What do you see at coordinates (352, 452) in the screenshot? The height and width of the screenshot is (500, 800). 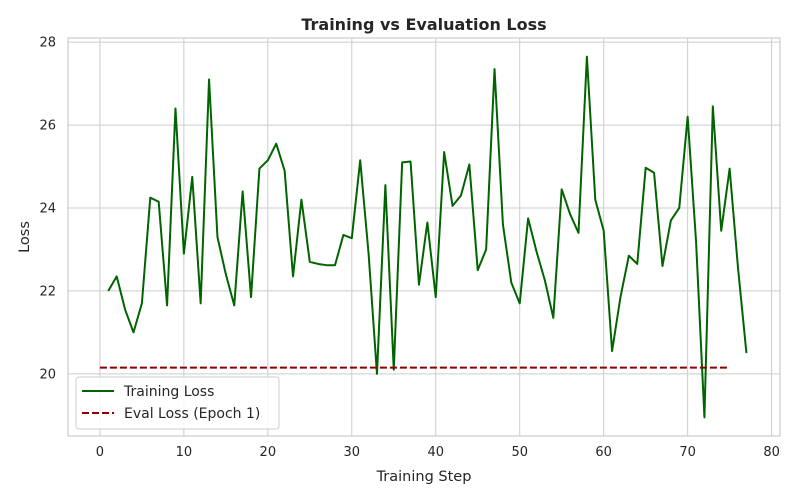 I see `x-tick-label: 30` at bounding box center [352, 452].